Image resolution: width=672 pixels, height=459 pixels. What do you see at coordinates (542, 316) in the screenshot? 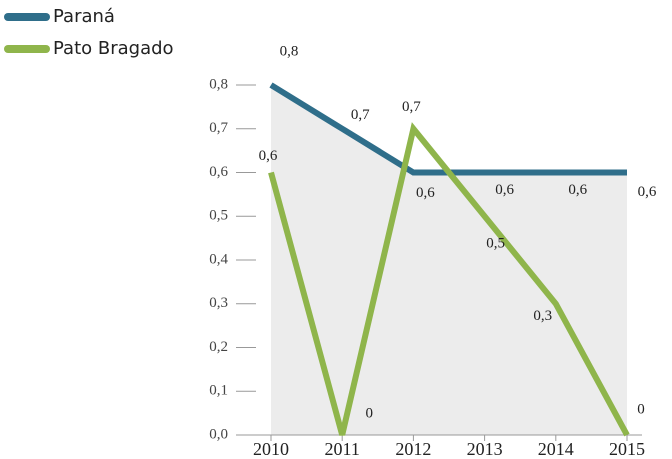
I see `data-label: 0,3` at bounding box center [542, 316].